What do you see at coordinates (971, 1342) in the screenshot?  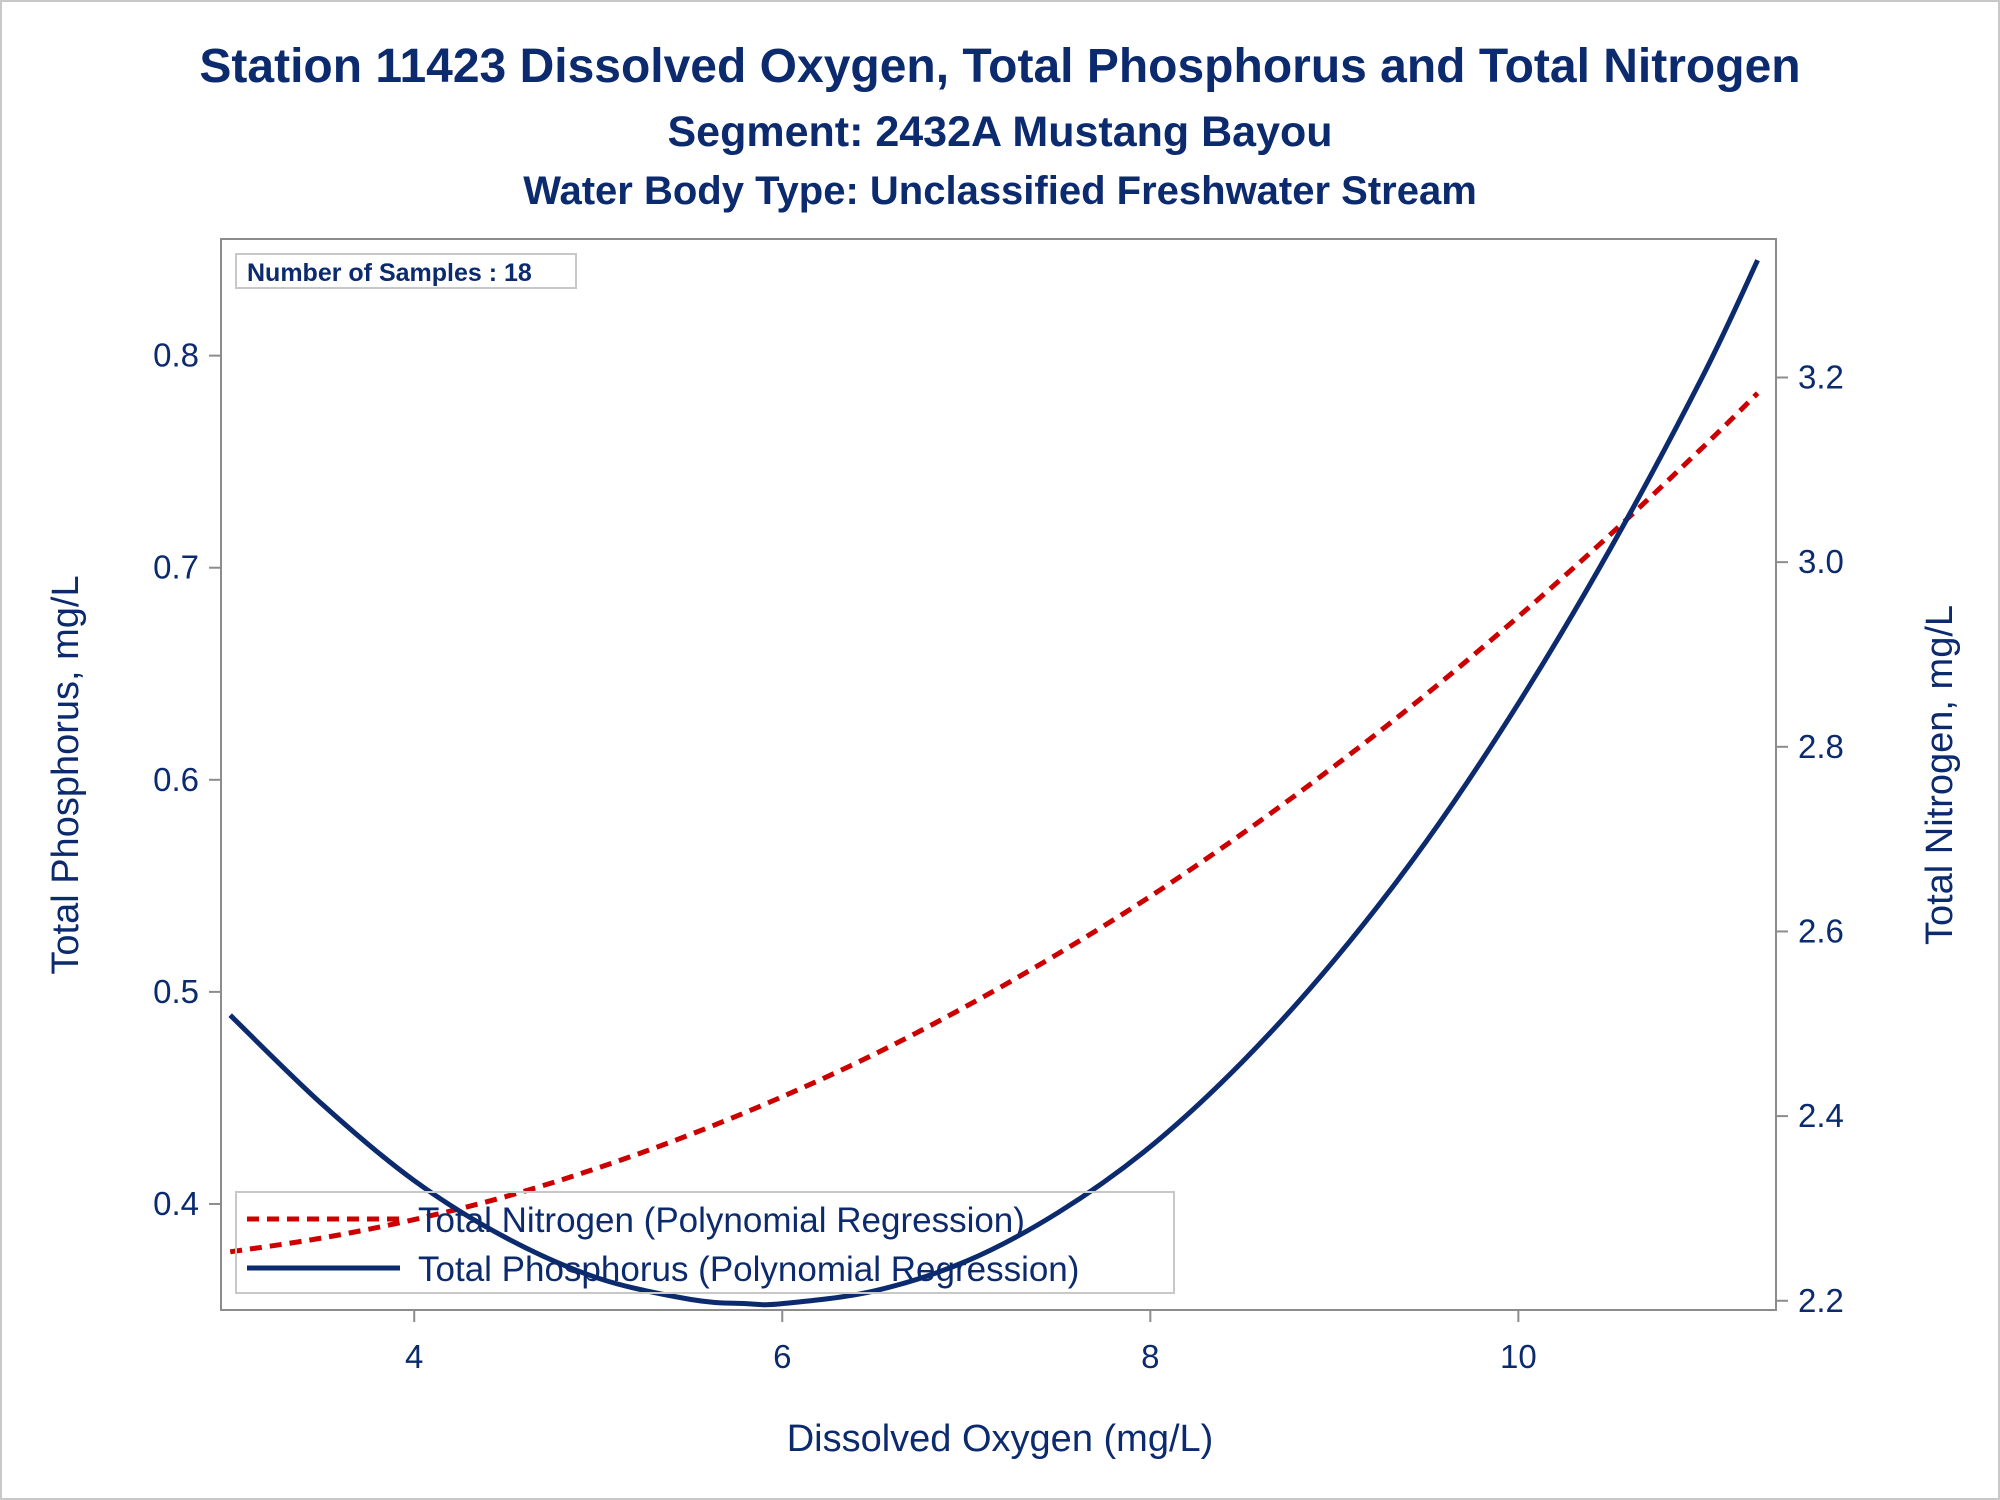 I see `x-axis-ticks: 4 6 8 10` at bounding box center [971, 1342].